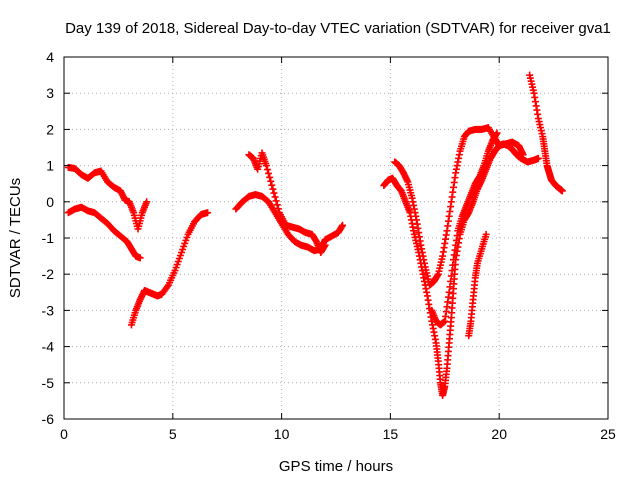 This screenshot has width=640, height=480. I want to click on y-tick-label: 4, so click(50, 57).